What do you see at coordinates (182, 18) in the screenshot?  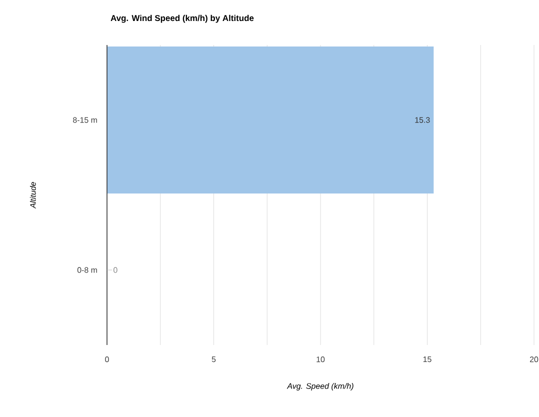 I see `chart-title: Avg. Wind Speed (km/h) by Altitude` at bounding box center [182, 18].